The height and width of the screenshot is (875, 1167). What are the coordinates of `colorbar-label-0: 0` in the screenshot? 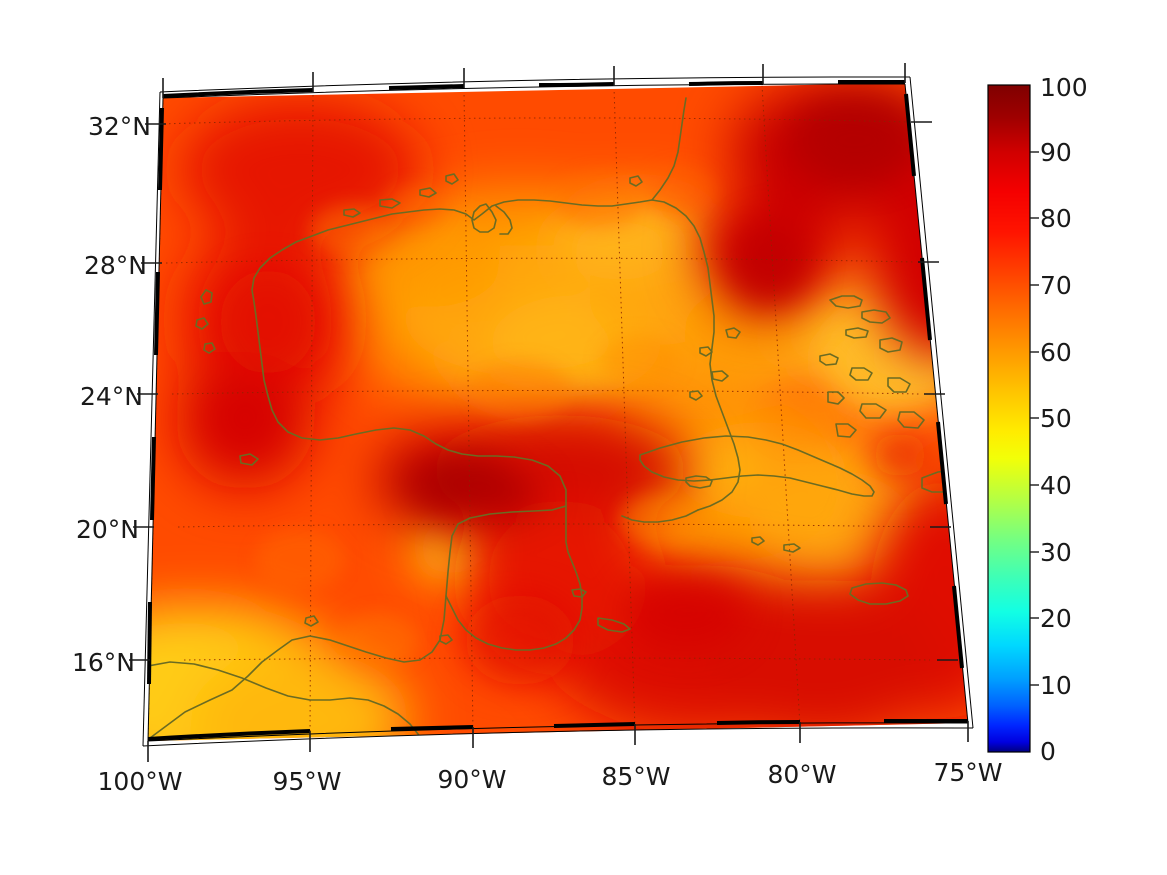 It's located at (1048, 751).